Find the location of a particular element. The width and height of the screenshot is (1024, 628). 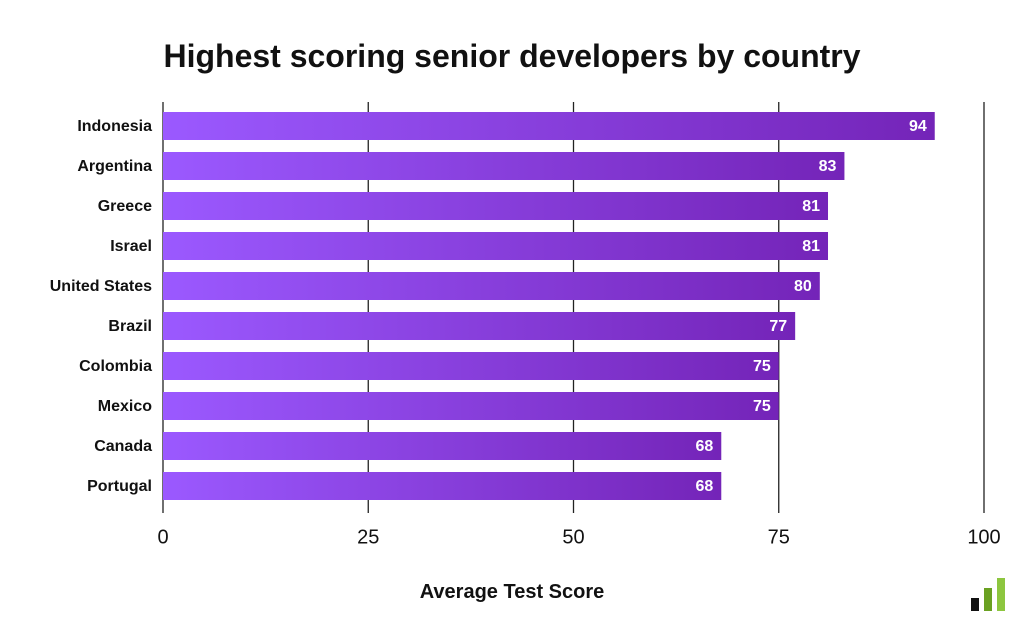

bar-argentina is located at coordinates (504, 166).